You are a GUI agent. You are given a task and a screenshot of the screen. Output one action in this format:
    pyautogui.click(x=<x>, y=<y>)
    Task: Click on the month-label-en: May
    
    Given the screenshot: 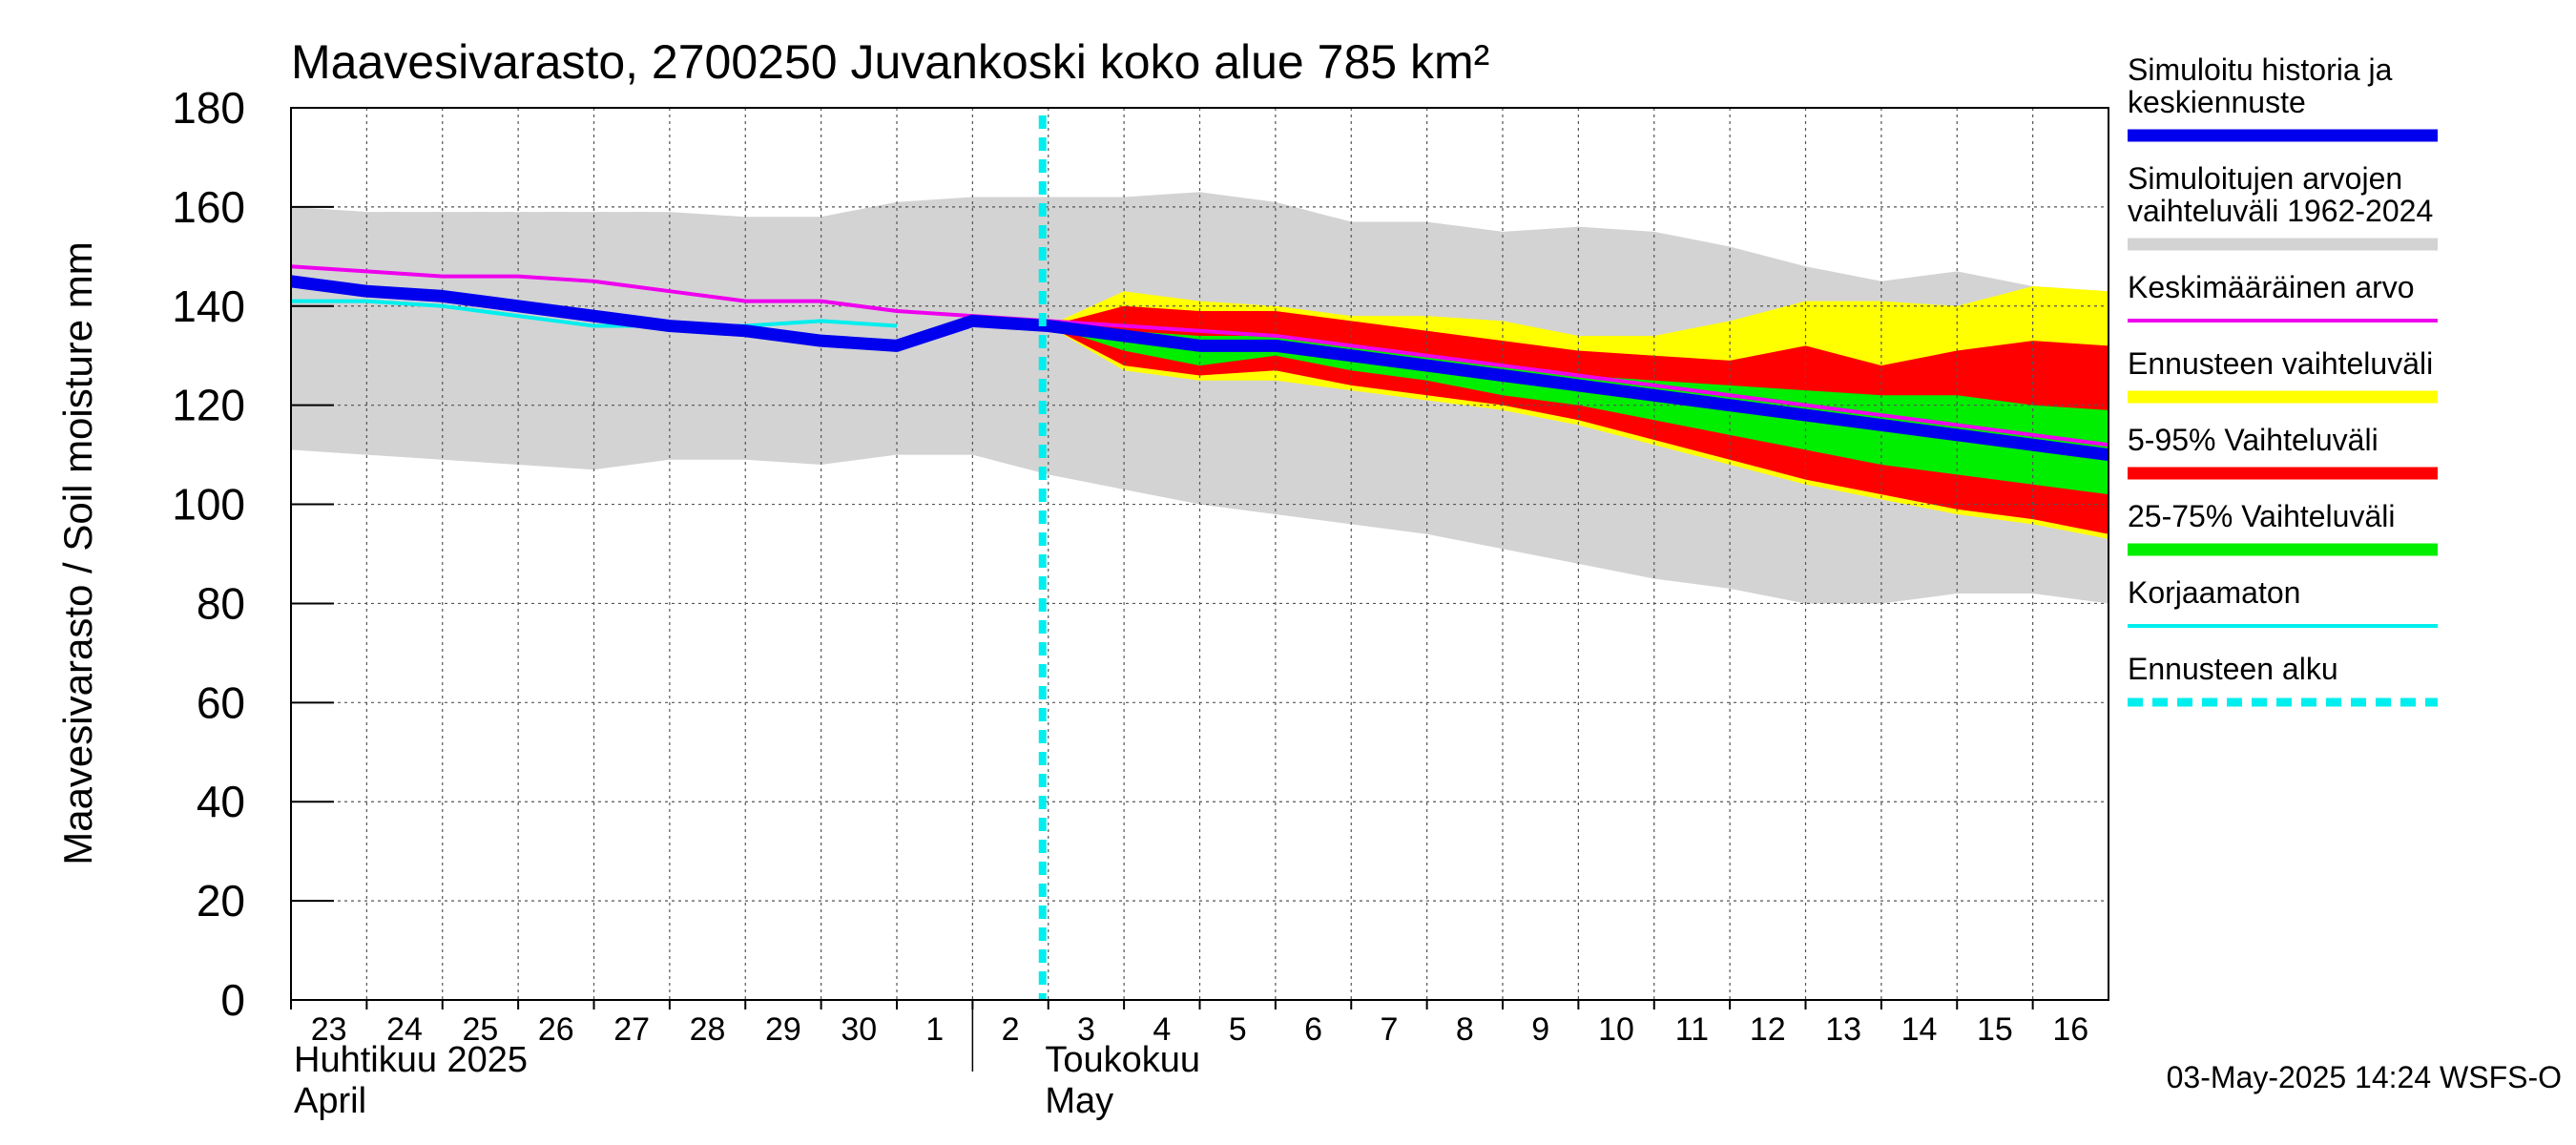 What is the action you would take?
    pyautogui.click(x=1079, y=1101)
    